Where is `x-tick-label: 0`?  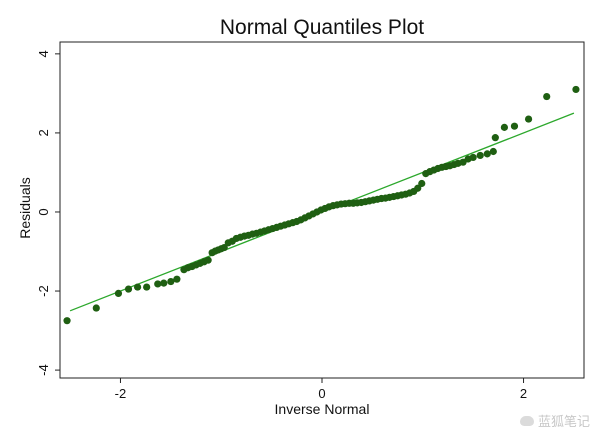
x-tick-label: 0 is located at coordinates (321, 393).